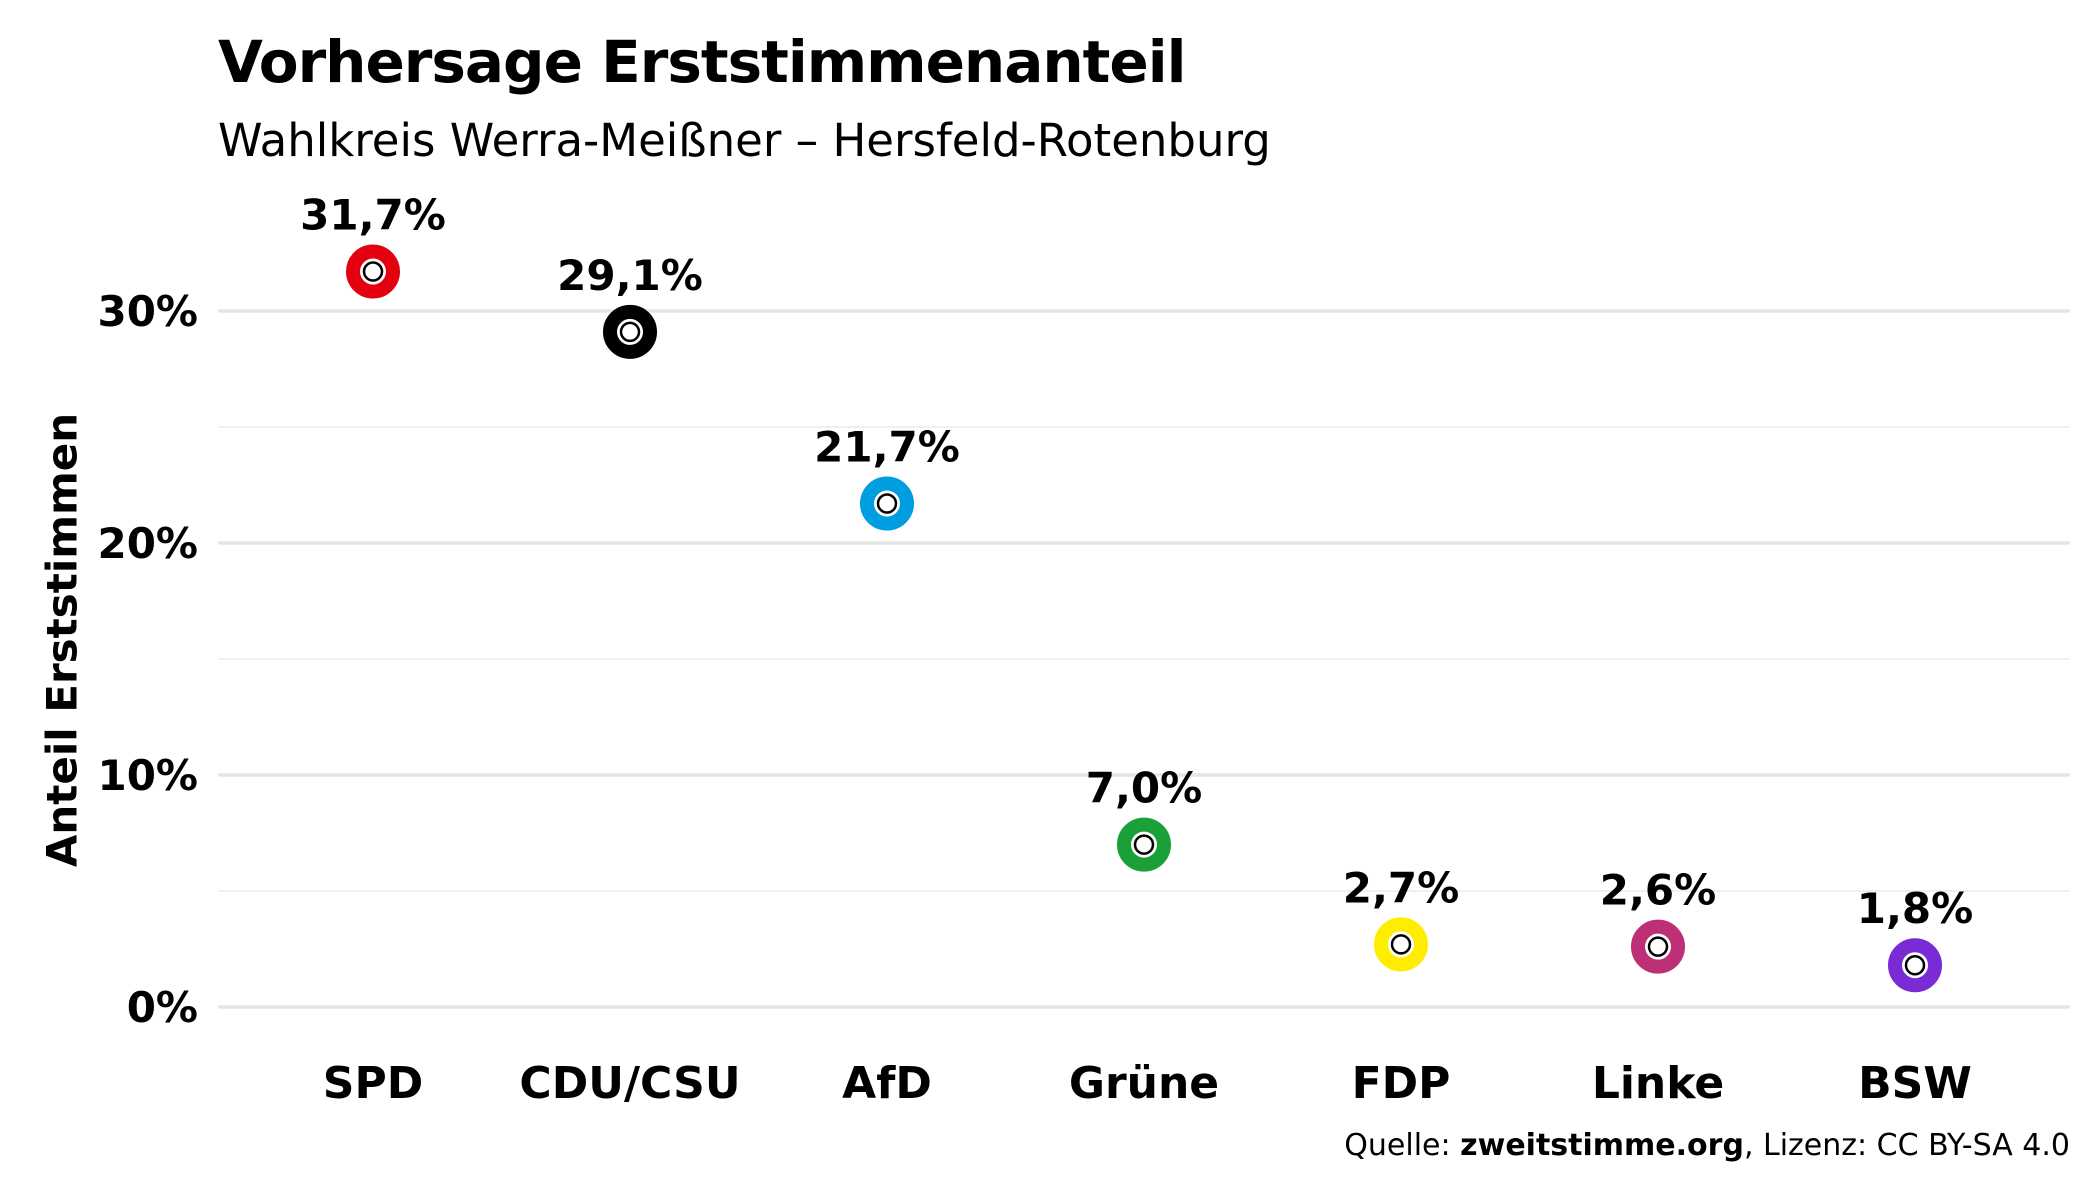 The width and height of the screenshot is (2100, 1200). I want to click on data-point-cdu-csu, so click(630, 331).